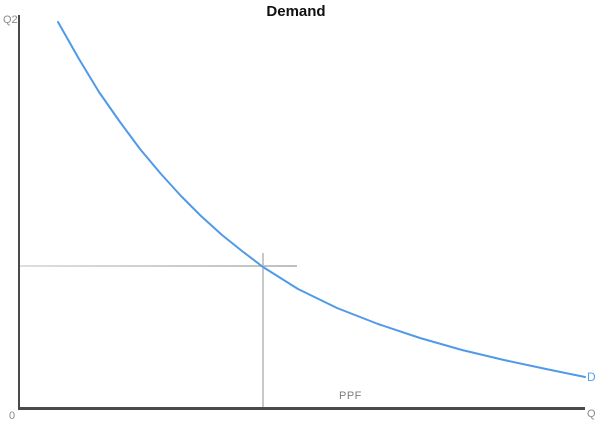 The image size is (600, 429). I want to click on chart-title: Demand, so click(296, 11).